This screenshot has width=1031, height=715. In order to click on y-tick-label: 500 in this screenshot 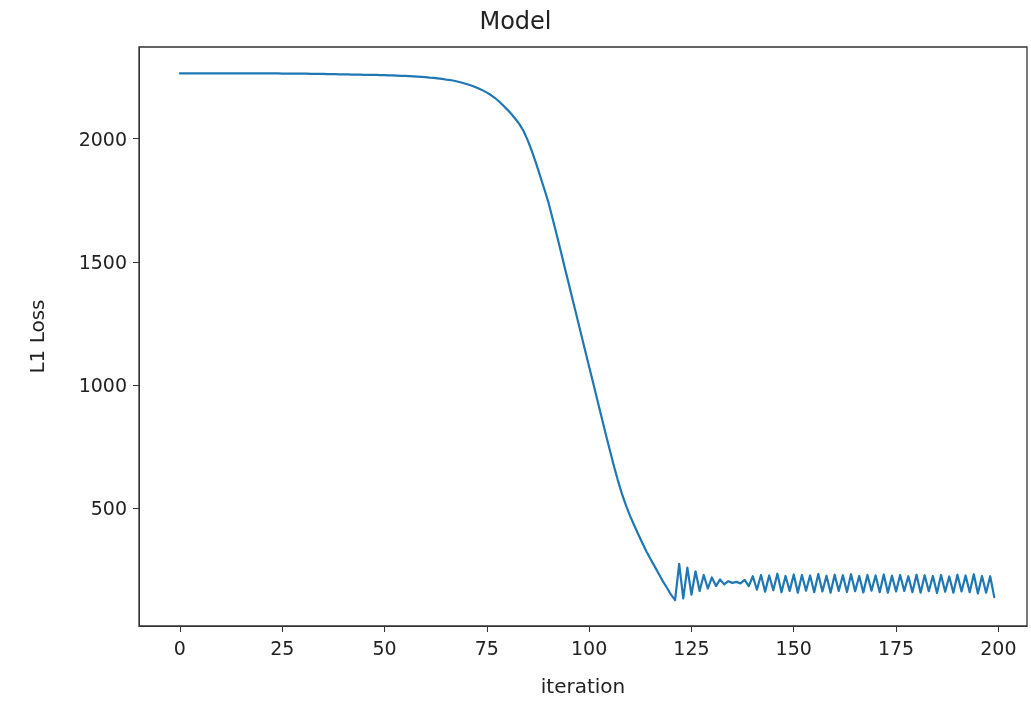, I will do `click(108, 508)`.